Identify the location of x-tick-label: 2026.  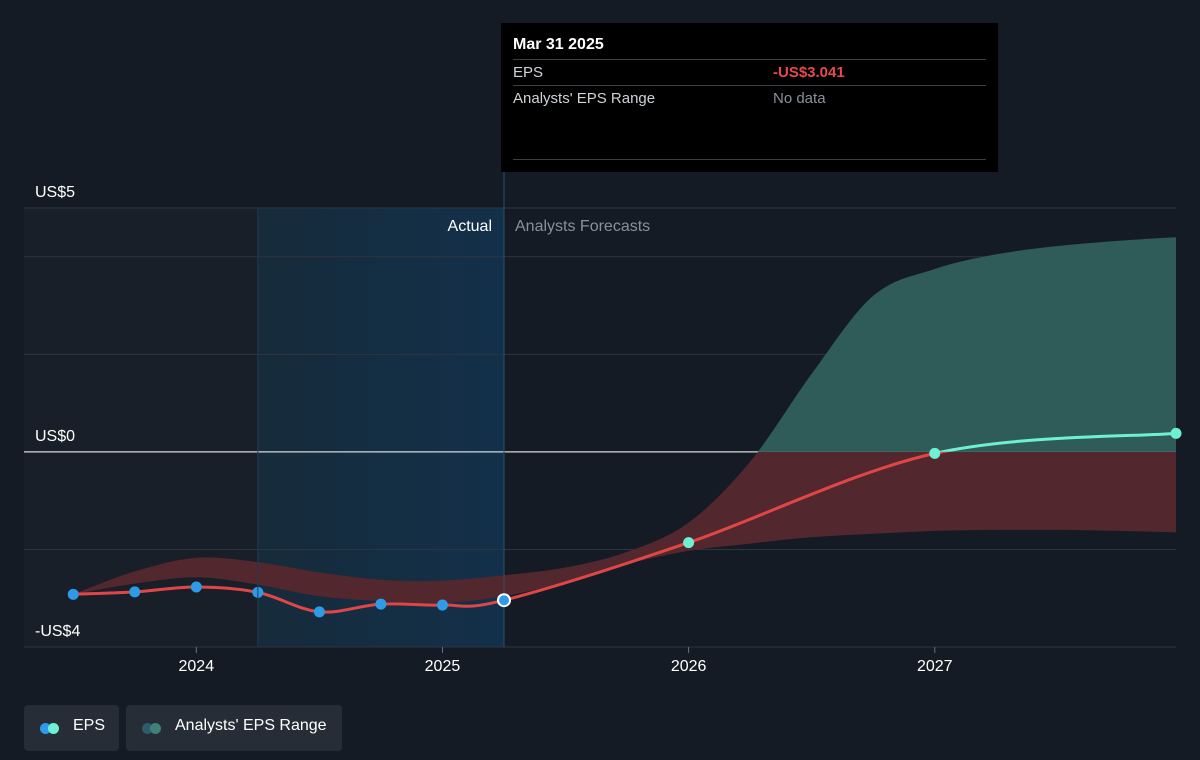
(689, 666).